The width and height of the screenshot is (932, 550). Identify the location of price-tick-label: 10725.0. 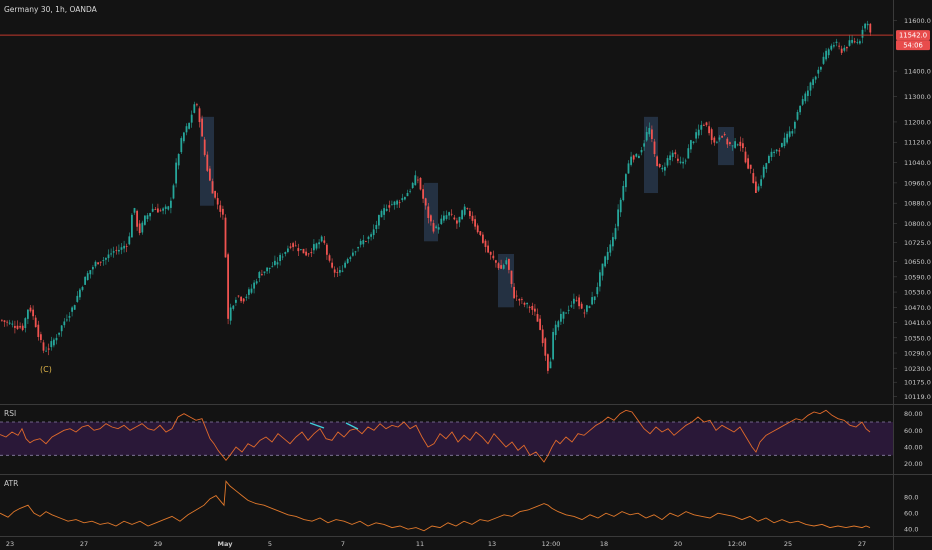
(917, 243).